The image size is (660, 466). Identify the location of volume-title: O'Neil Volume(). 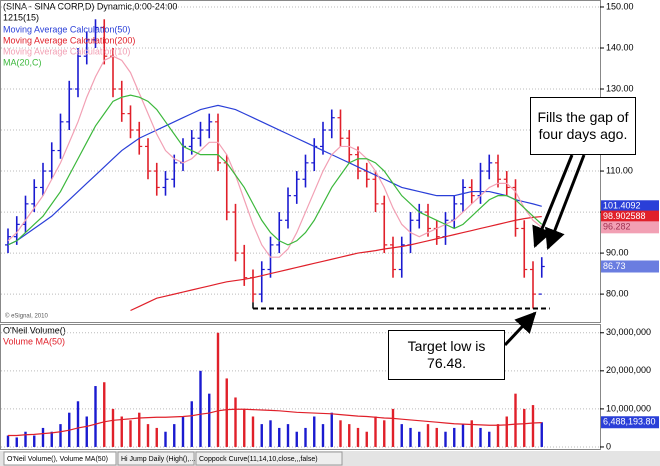
(34, 330).